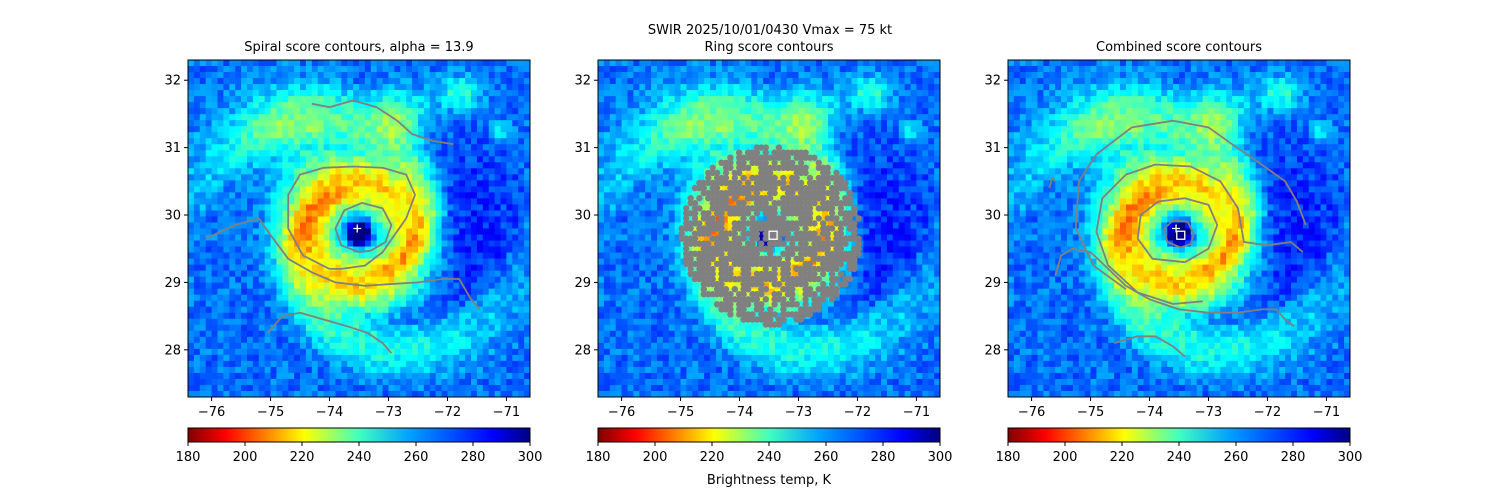  What do you see at coordinates (329, 412) in the screenshot?
I see `x-tick-label: −74` at bounding box center [329, 412].